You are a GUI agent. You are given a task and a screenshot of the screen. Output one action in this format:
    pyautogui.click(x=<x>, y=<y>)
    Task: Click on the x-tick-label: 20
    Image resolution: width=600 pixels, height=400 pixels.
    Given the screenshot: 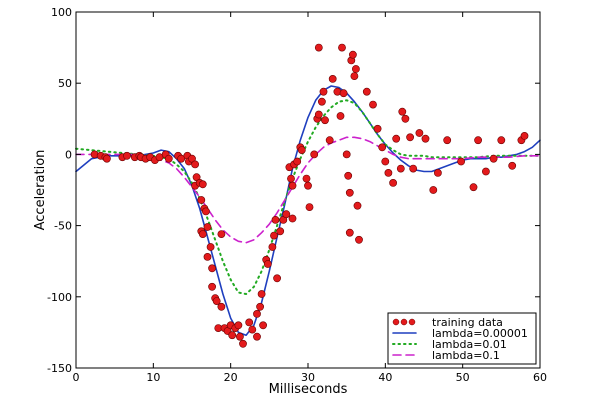 What is the action you would take?
    pyautogui.click(x=231, y=377)
    